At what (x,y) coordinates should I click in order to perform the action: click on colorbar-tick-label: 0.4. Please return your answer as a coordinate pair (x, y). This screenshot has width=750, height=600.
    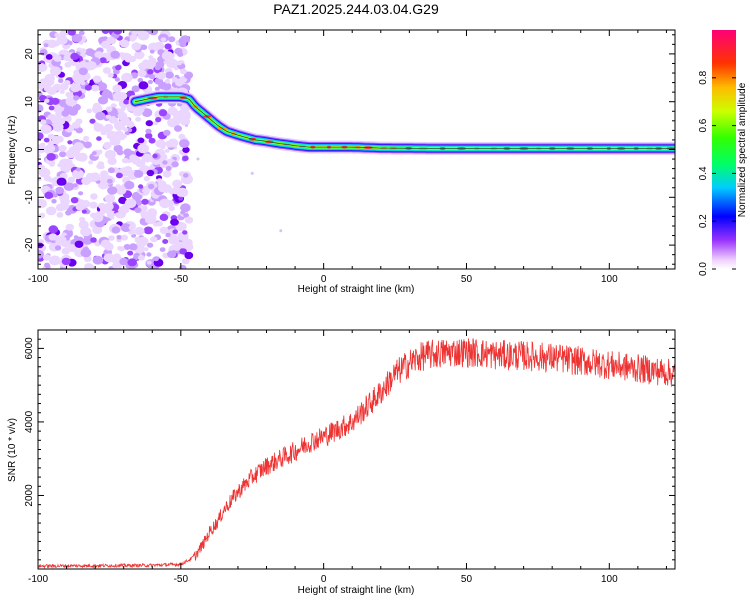
    Looking at the image, I should click on (703, 173).